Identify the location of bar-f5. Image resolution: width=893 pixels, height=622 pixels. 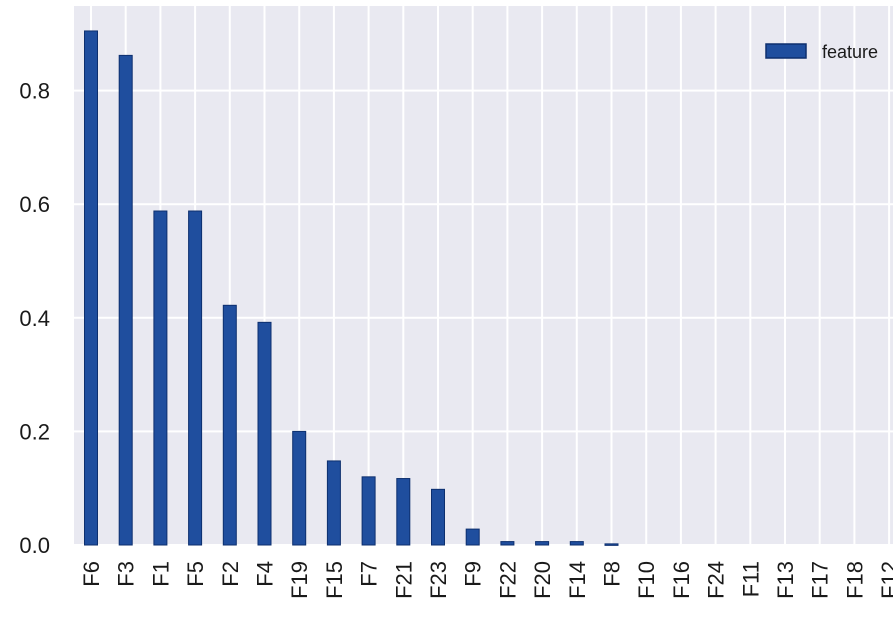
(195, 378).